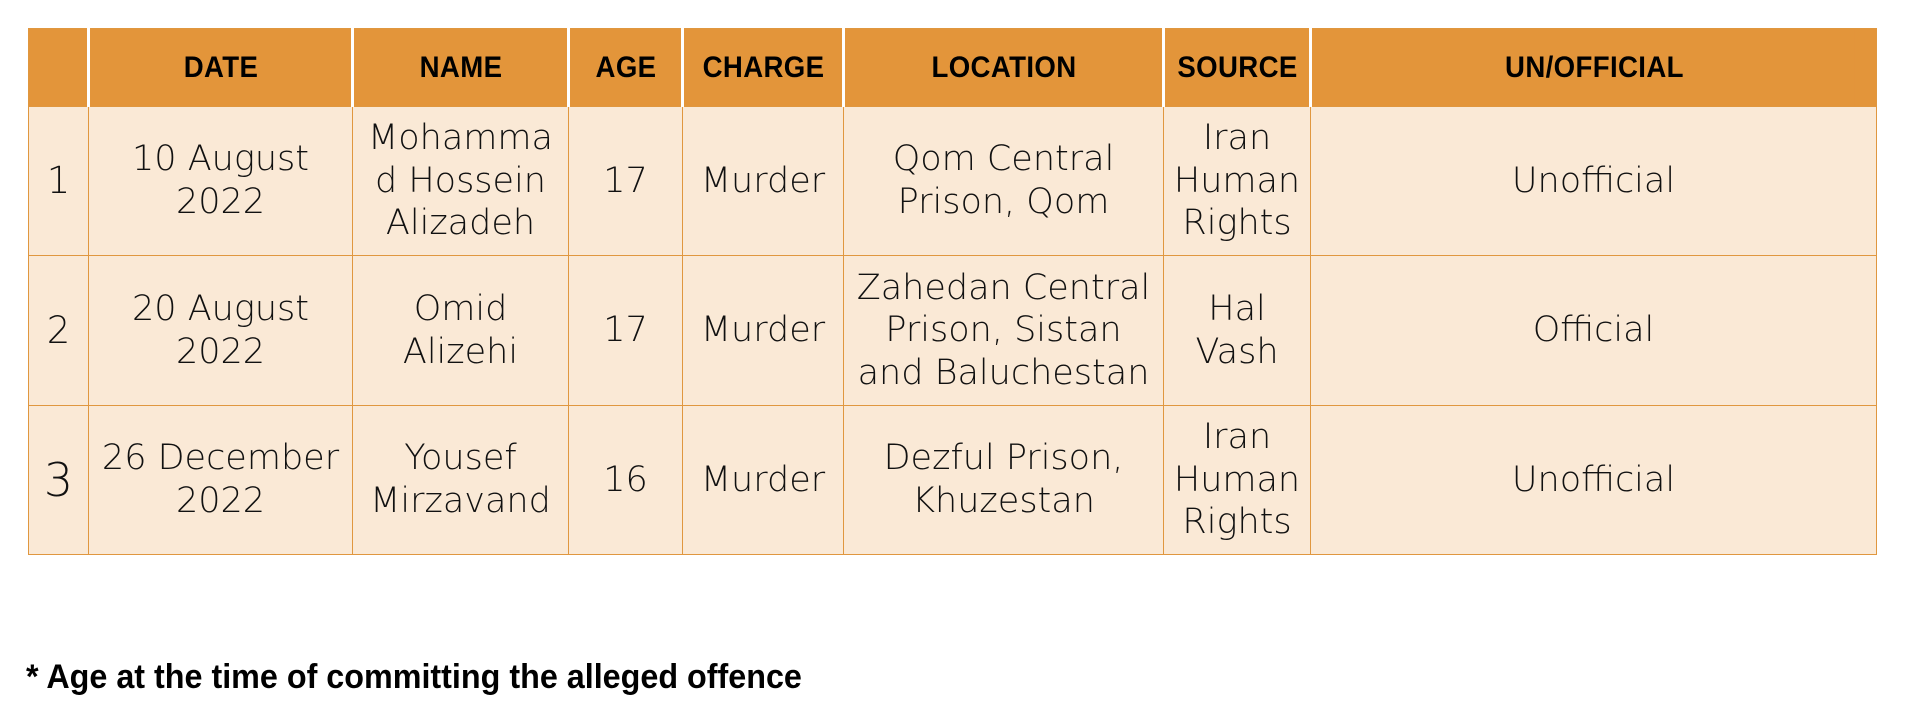 Image resolution: width=1914 pixels, height=728 pixels. What do you see at coordinates (59, 67) in the screenshot?
I see `column-header-index` at bounding box center [59, 67].